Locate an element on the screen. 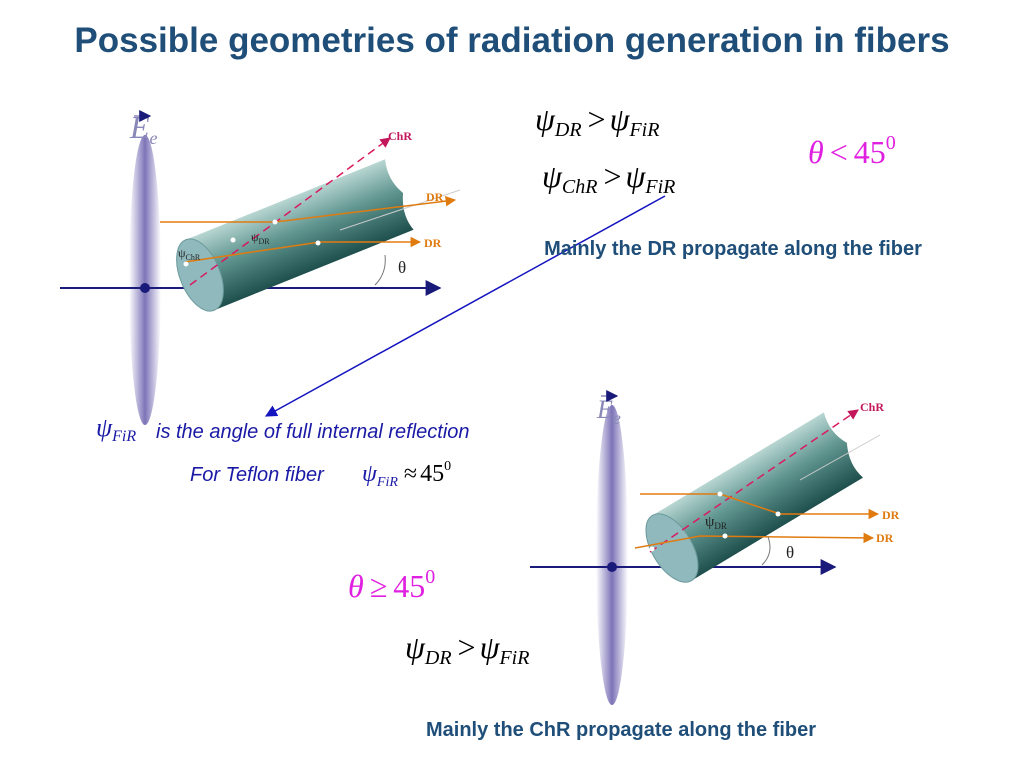 This screenshot has width=1024, height=768. diagram-2: Ee ChR DR DR ψDR θ is located at coordinates (715, 547).